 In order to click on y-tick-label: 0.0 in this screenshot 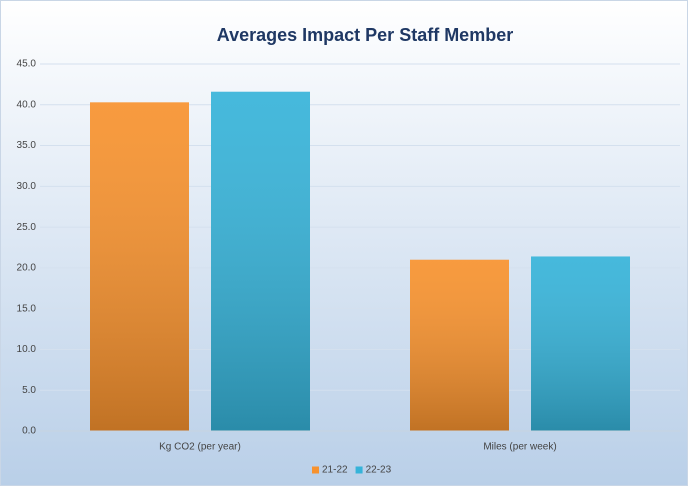, I will do `click(29, 431)`.